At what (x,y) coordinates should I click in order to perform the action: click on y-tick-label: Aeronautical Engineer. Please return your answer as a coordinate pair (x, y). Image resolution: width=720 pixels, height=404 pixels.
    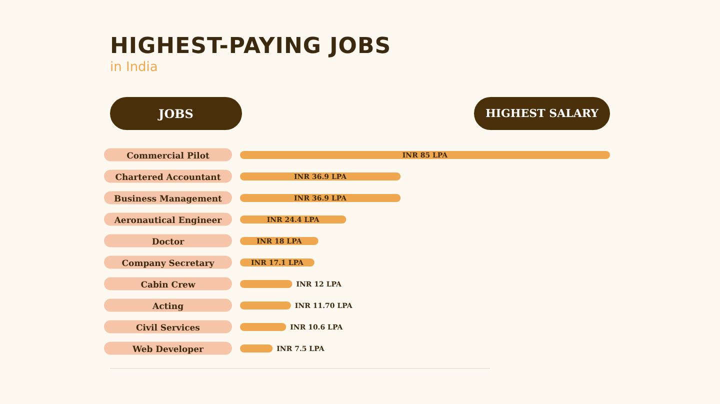
    Looking at the image, I should click on (167, 221).